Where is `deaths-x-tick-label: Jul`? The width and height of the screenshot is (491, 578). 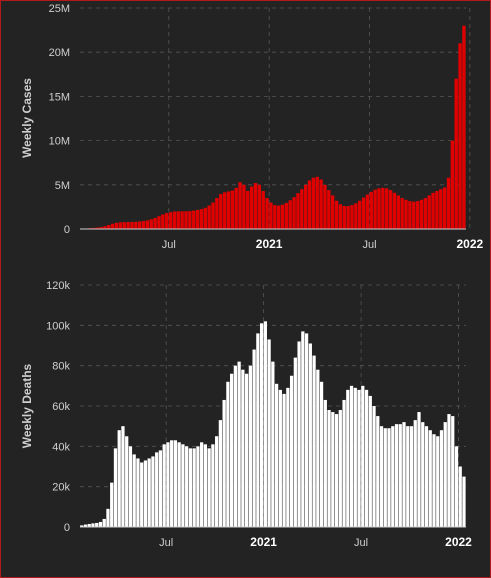
deaths-x-tick-label: Jul is located at coordinates (166, 543).